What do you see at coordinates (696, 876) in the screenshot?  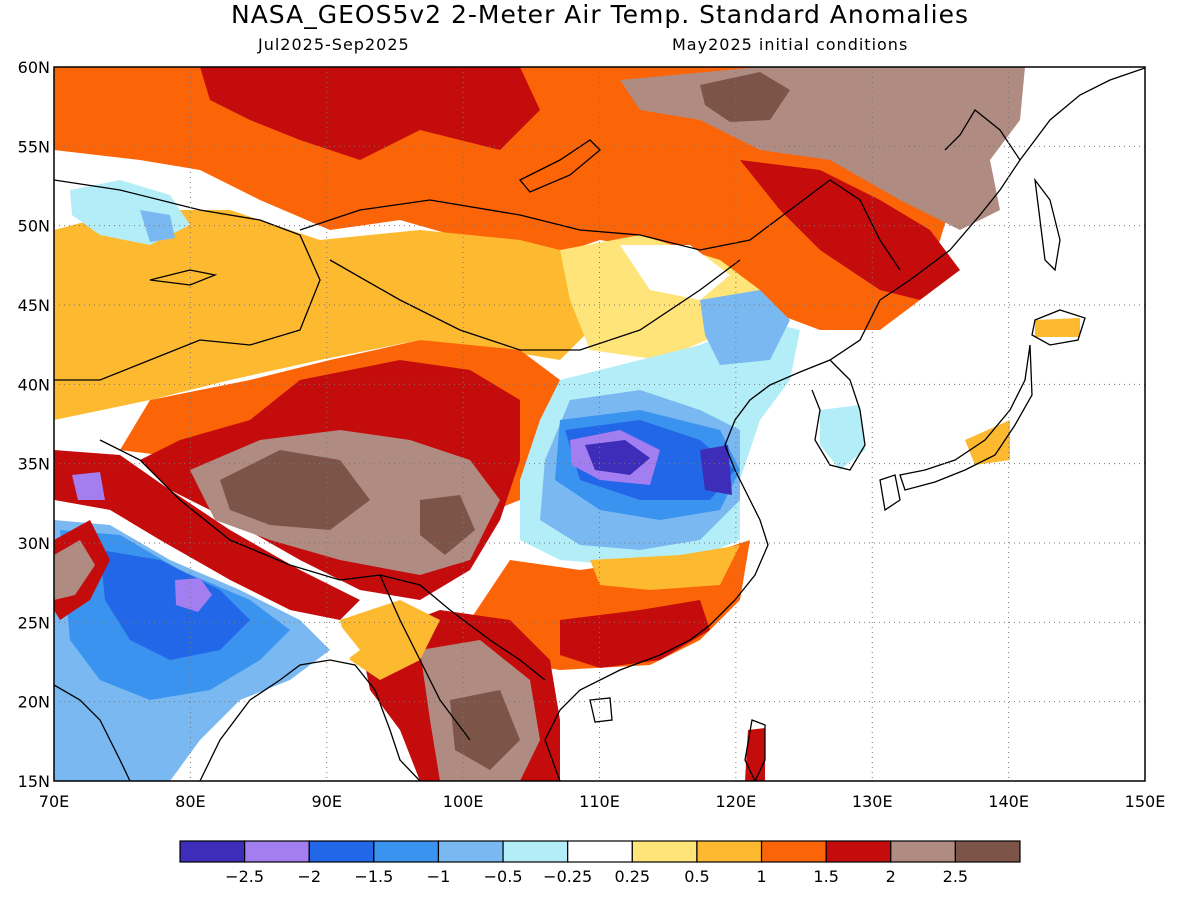 I see `legend-label: 0.5` at bounding box center [696, 876].